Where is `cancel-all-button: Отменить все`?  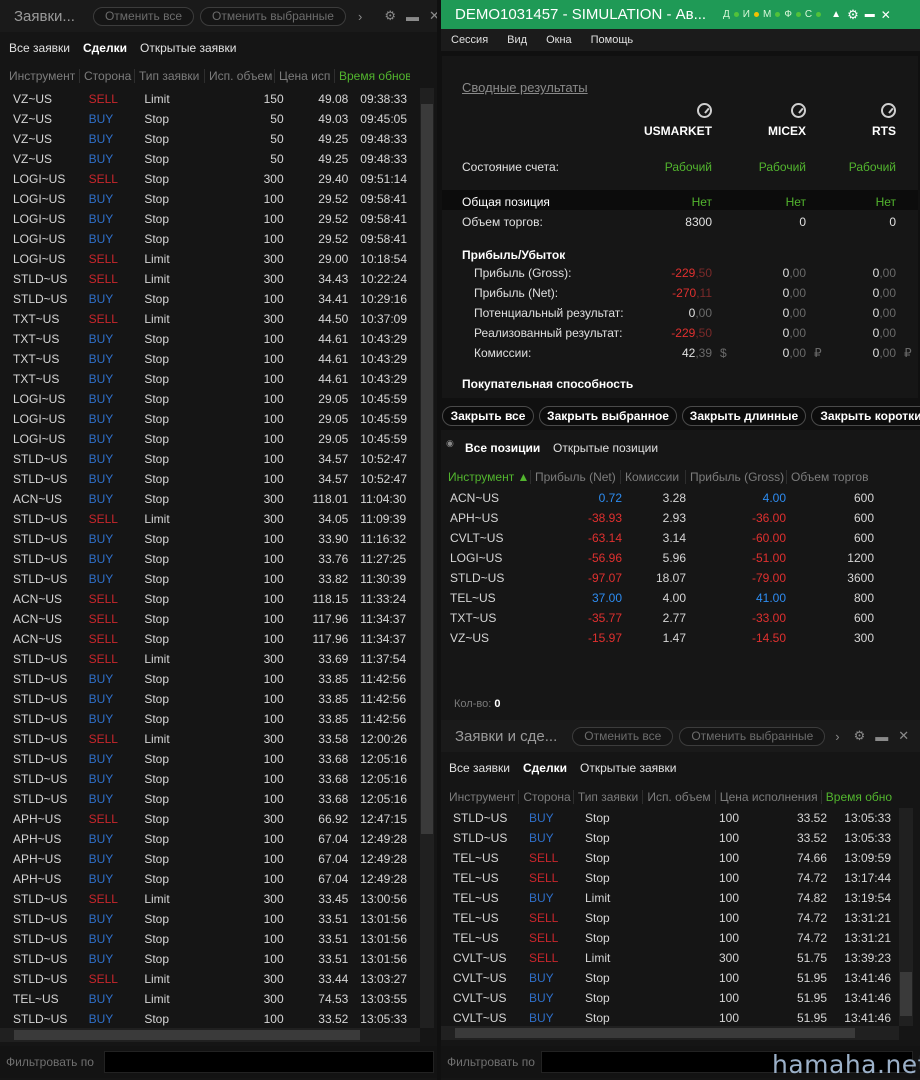 cancel-all-button: Отменить все is located at coordinates (143, 16).